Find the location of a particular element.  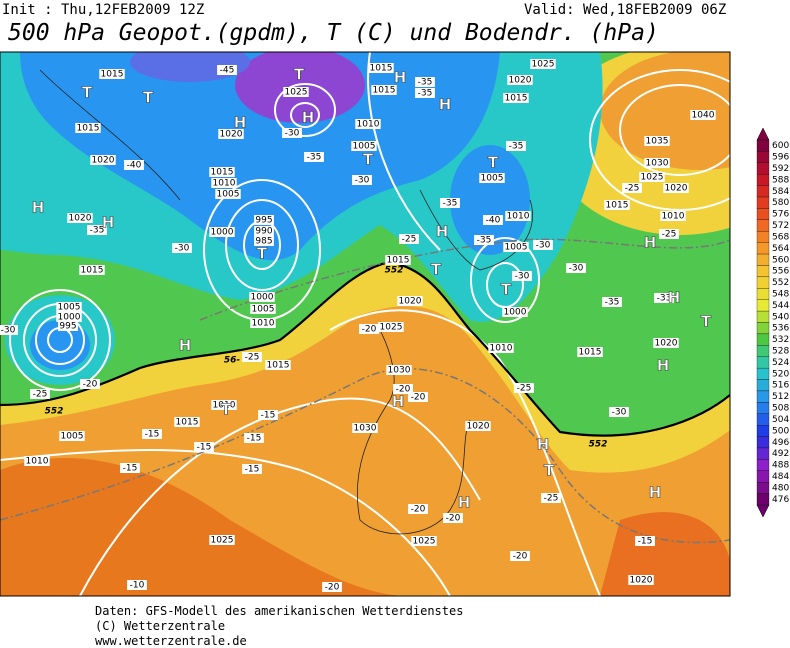

colorbar-label: 564 is located at coordinates (780, 249).